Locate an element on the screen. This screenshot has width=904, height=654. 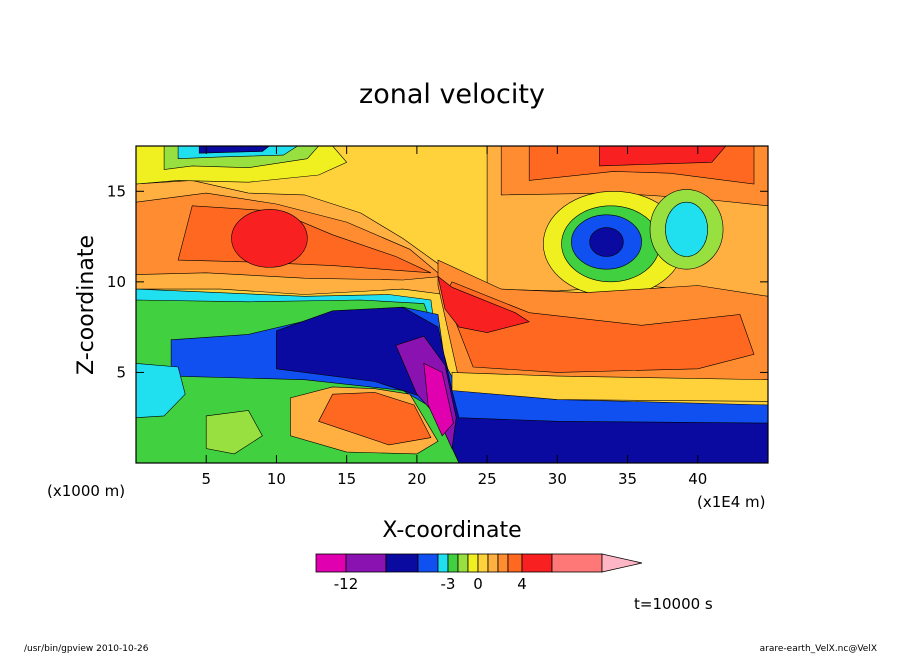
footer-right: arare-earth_VelX.nc@VelX is located at coordinates (818, 649).